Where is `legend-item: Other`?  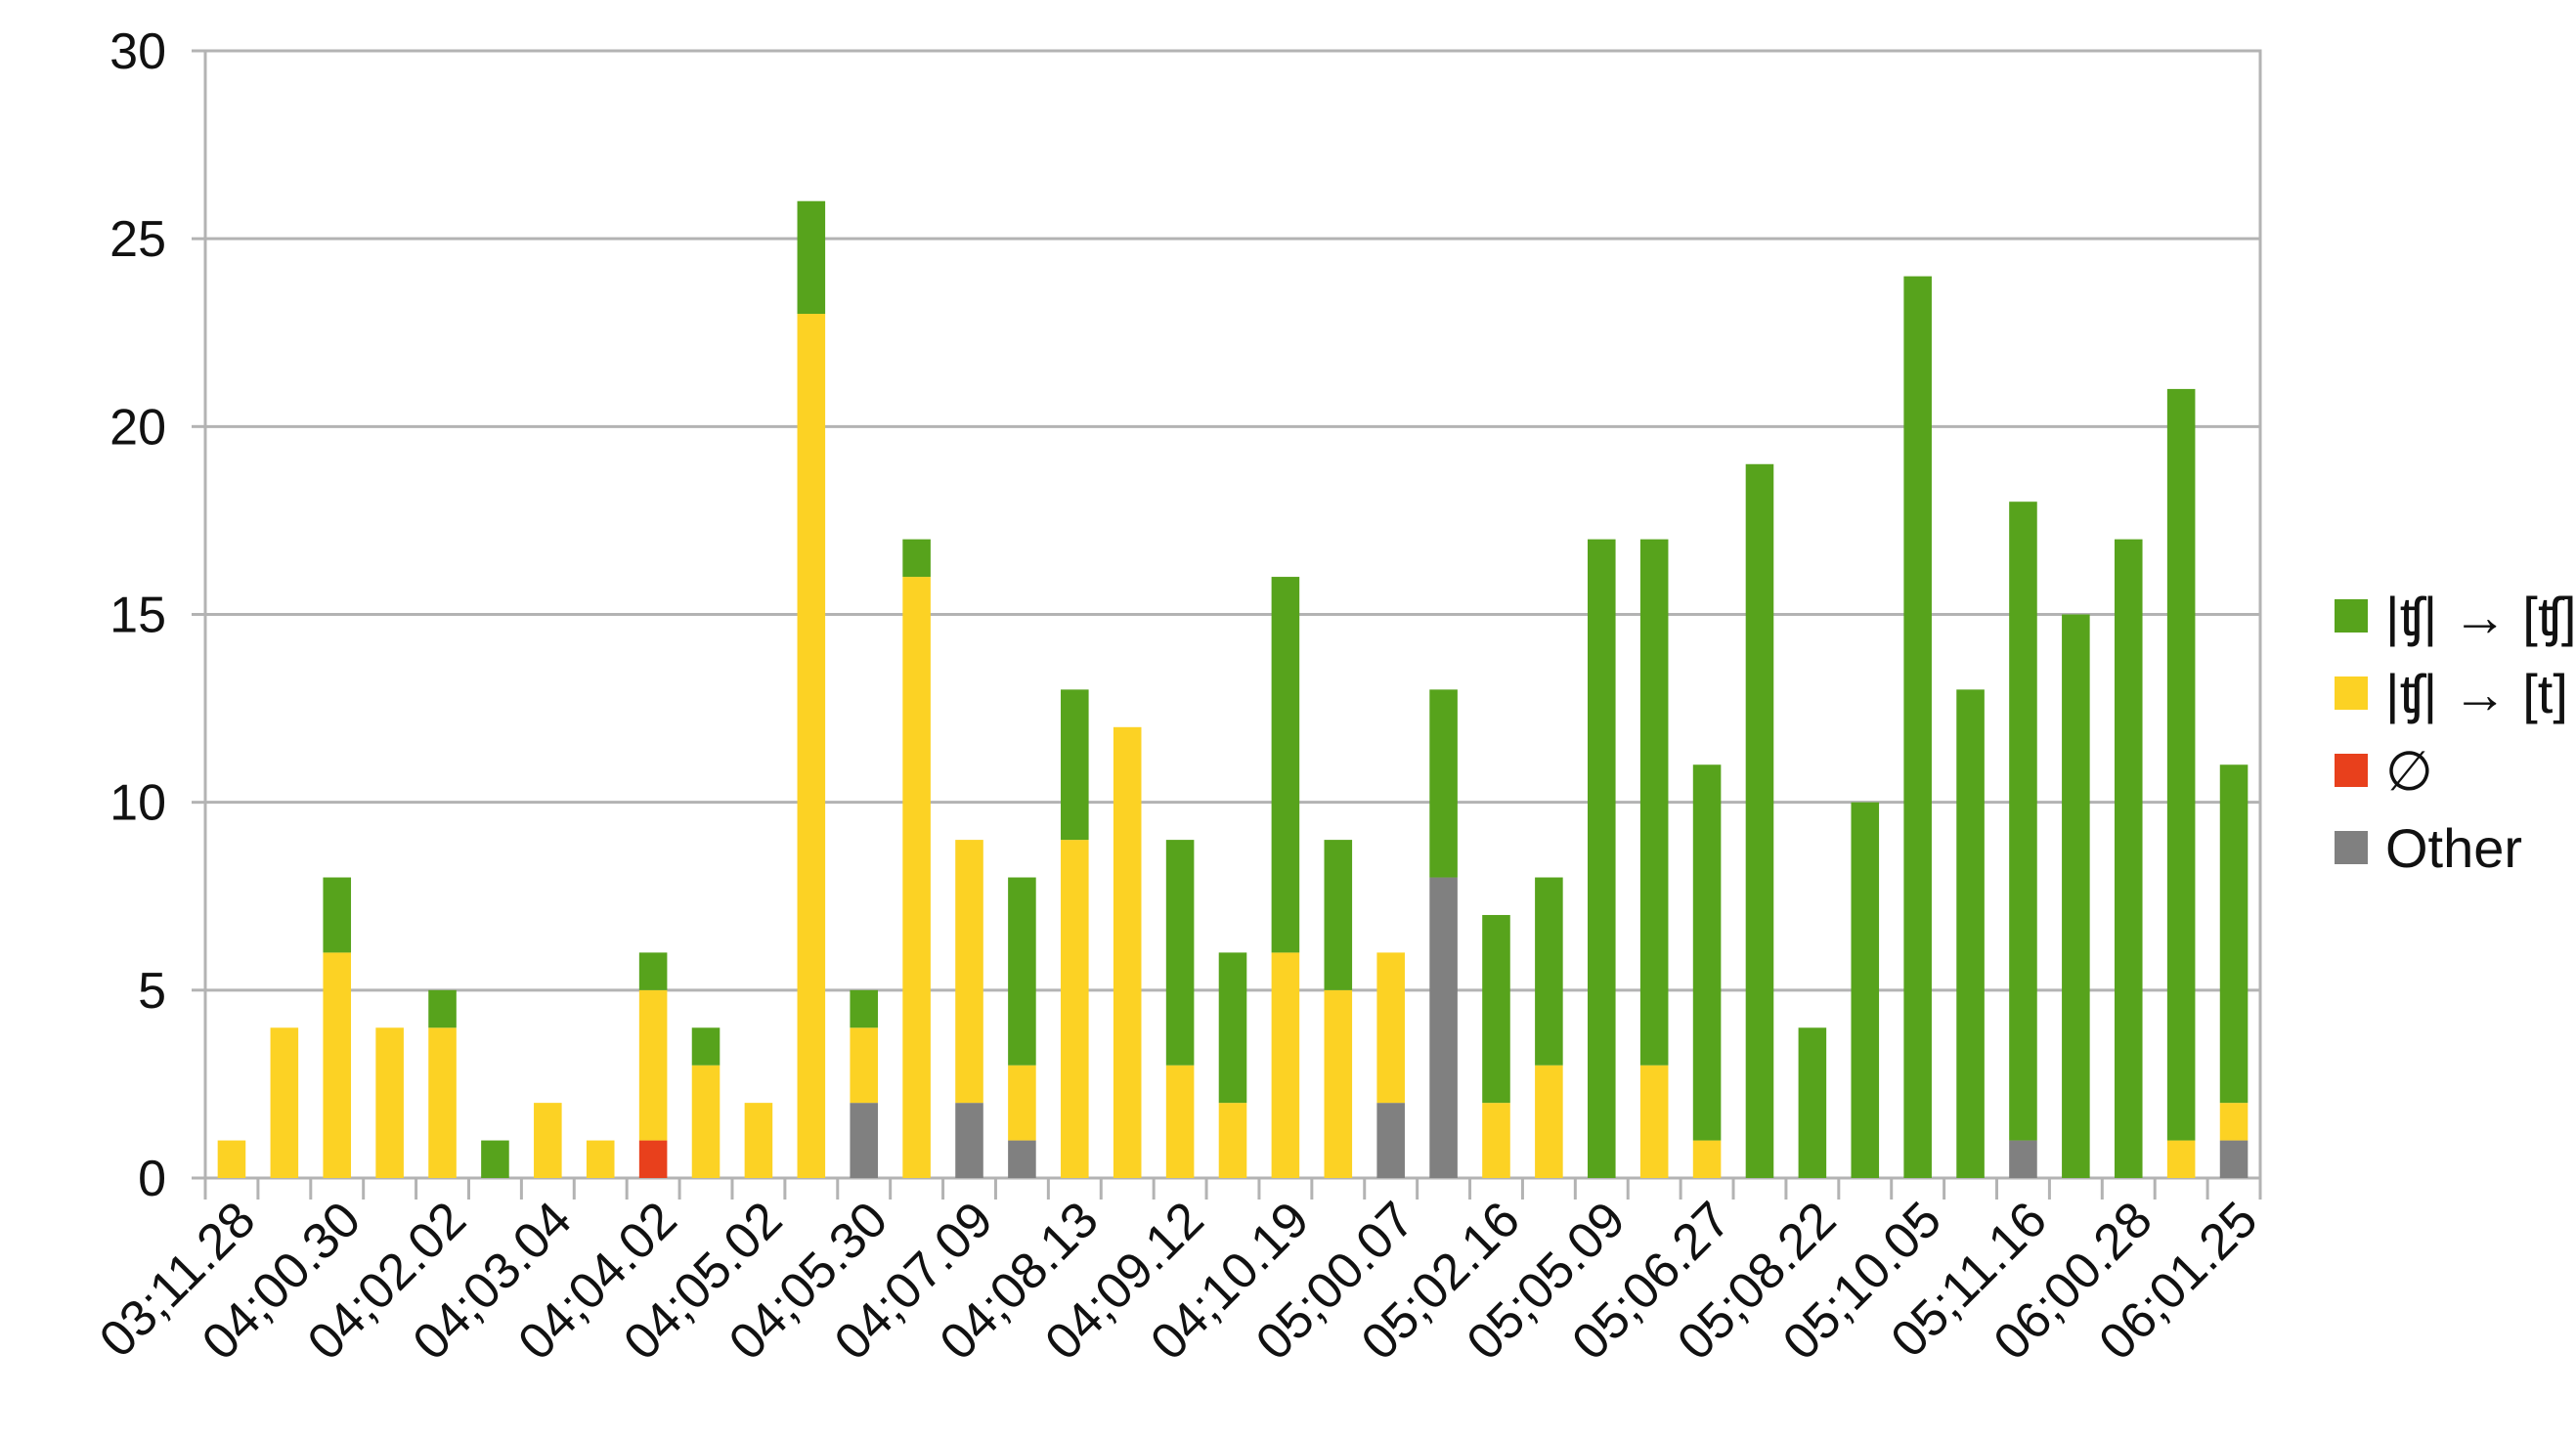
legend-item: Other is located at coordinates (2428, 848).